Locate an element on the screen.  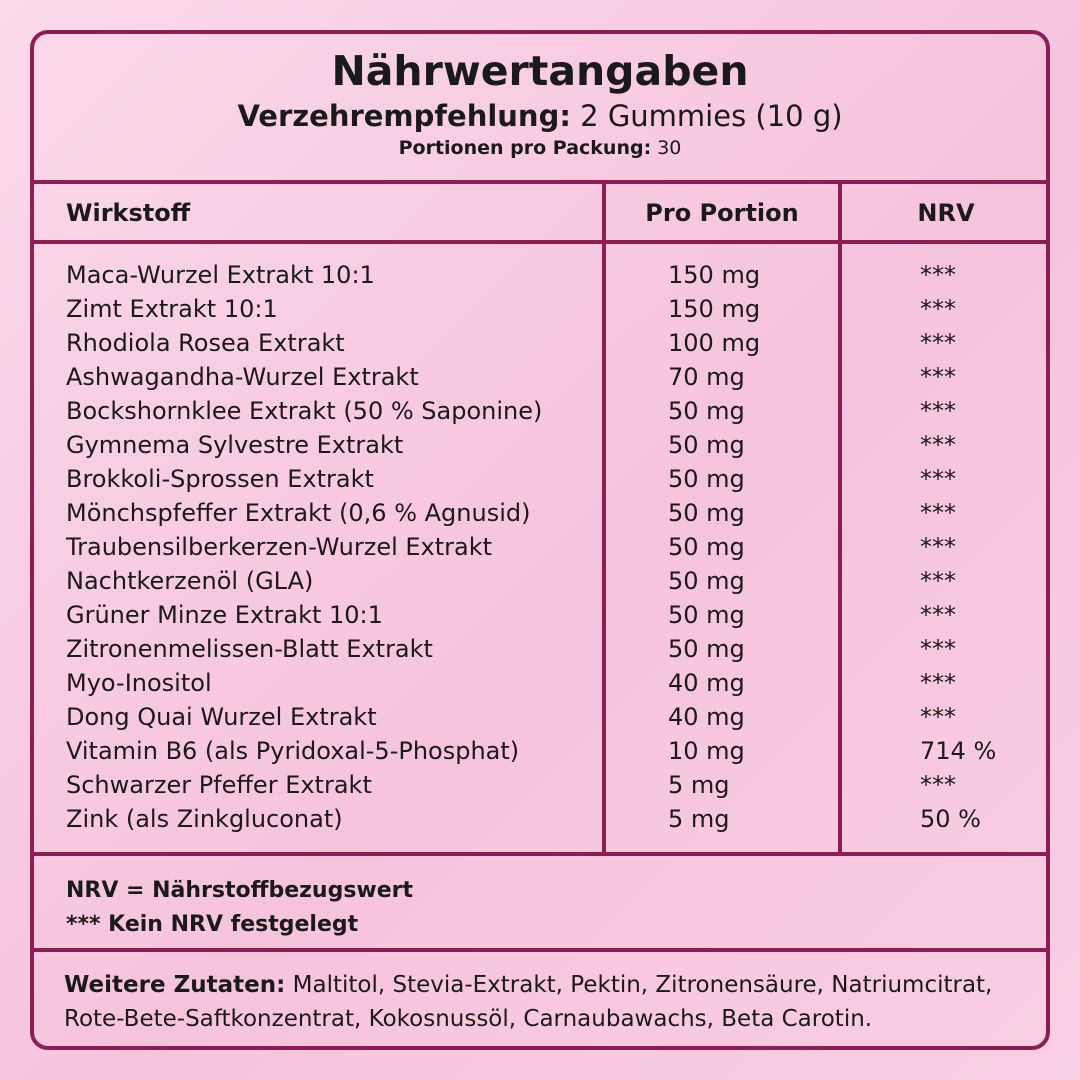
other-ingredients-label: Weitere Zutaten: is located at coordinates (175, 985).